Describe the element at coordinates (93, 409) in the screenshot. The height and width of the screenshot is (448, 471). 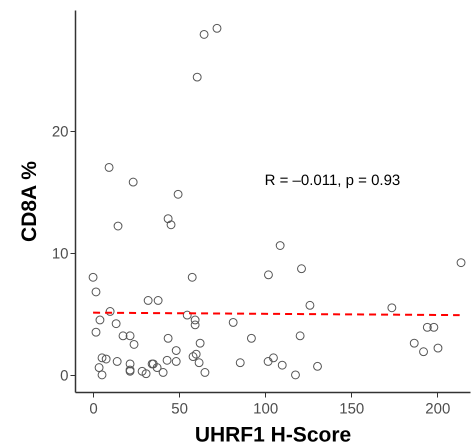
I see `x-tick-label: 0` at that location.